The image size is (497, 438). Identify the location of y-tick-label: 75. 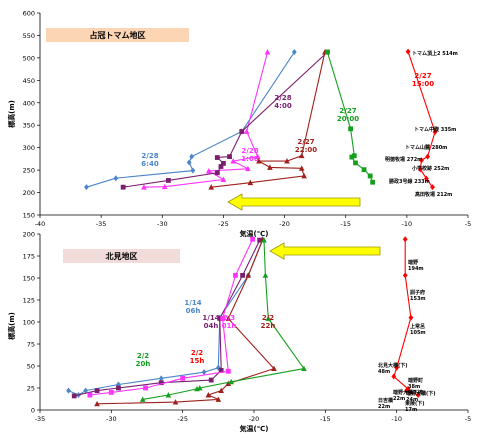
(31, 345).